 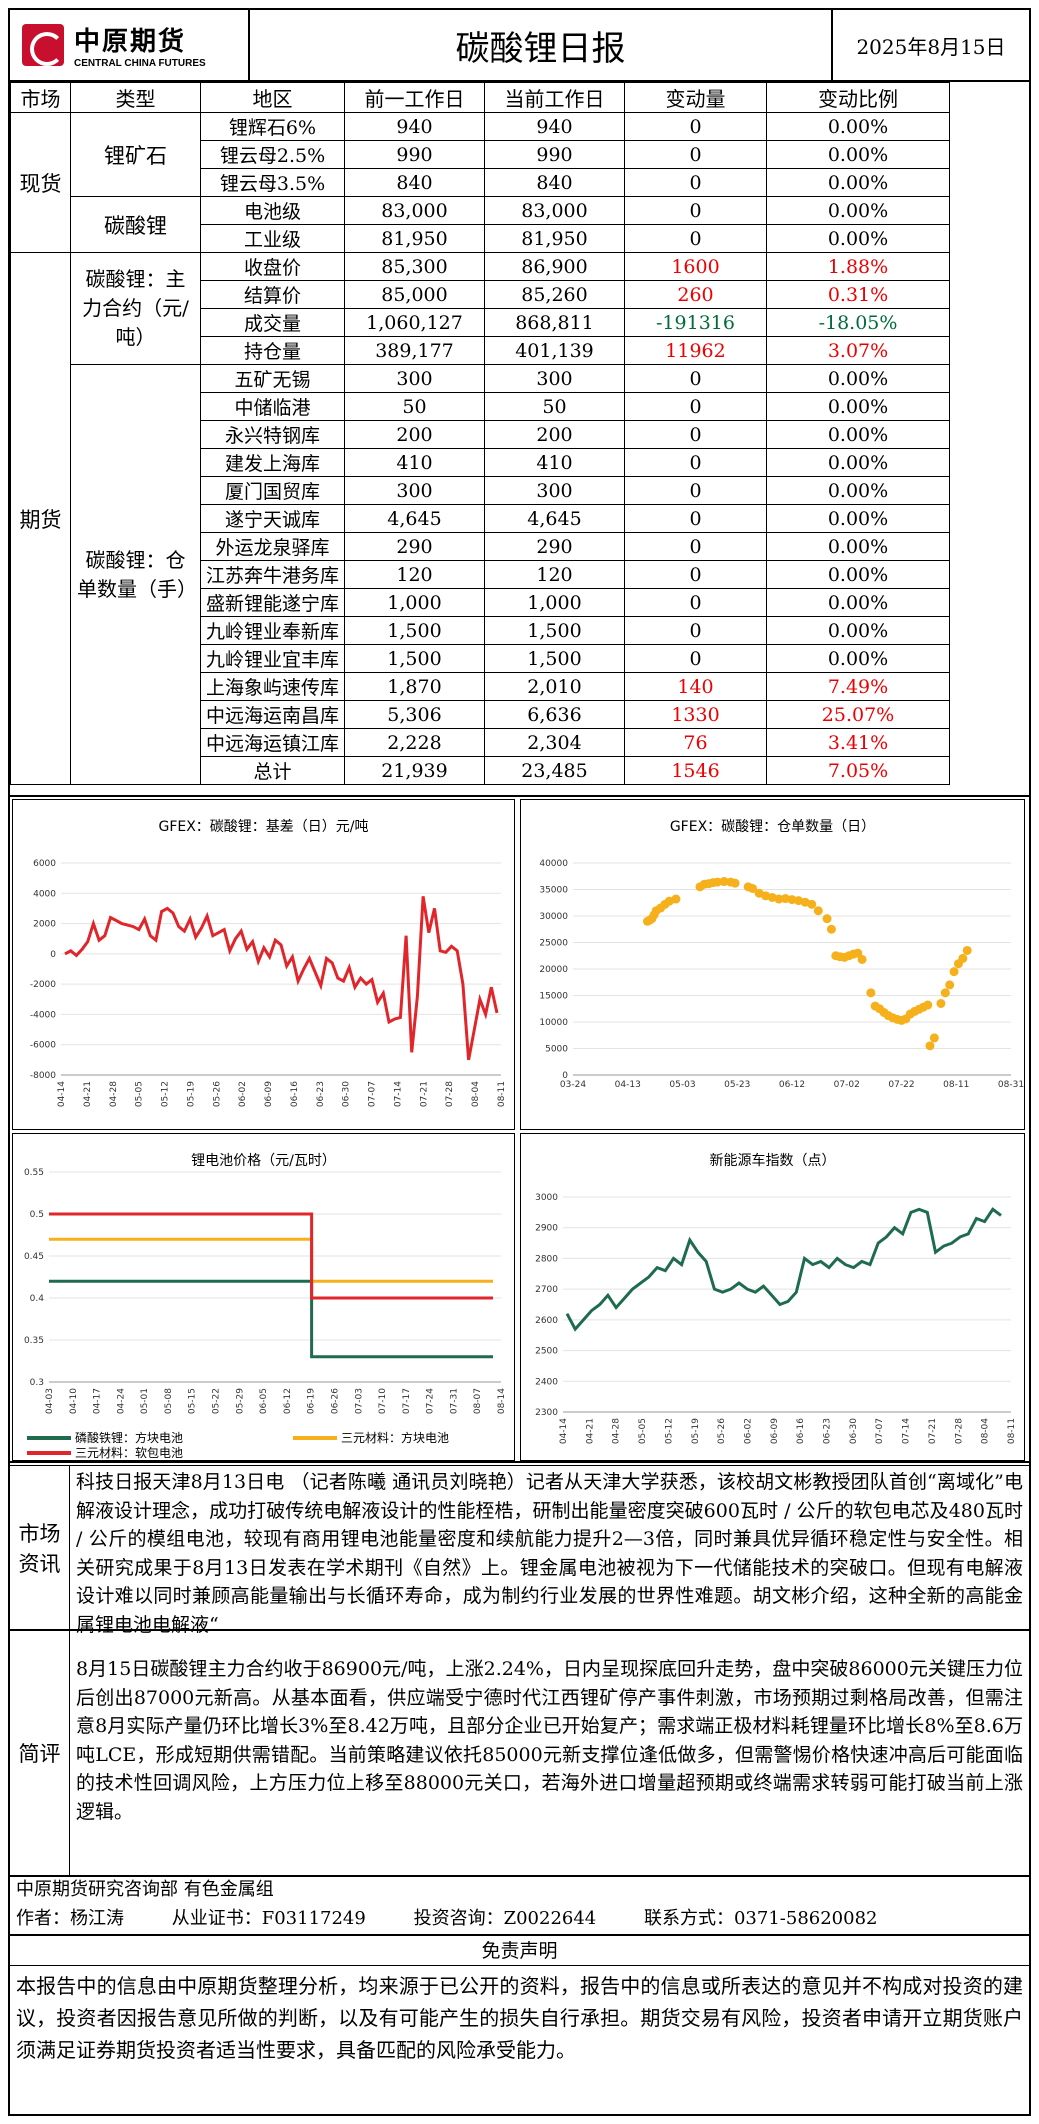 I want to click on contact: 联系方式：0371-58620082, so click(x=760, y=1918).